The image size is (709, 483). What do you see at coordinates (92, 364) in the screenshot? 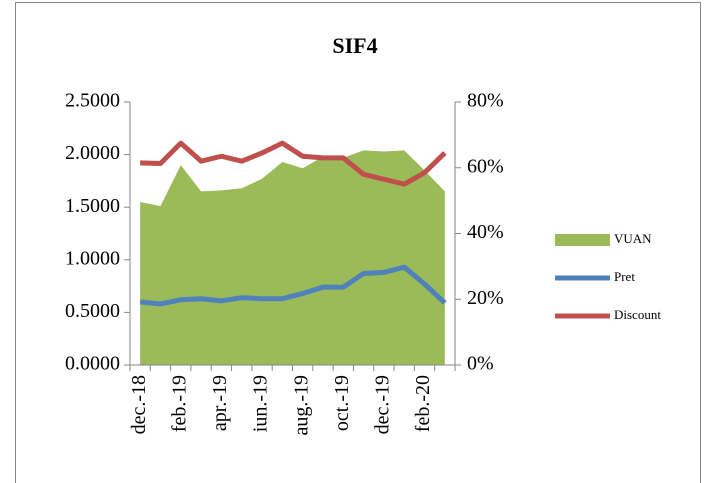
I see `y-tick-label: 0.0000` at bounding box center [92, 364].